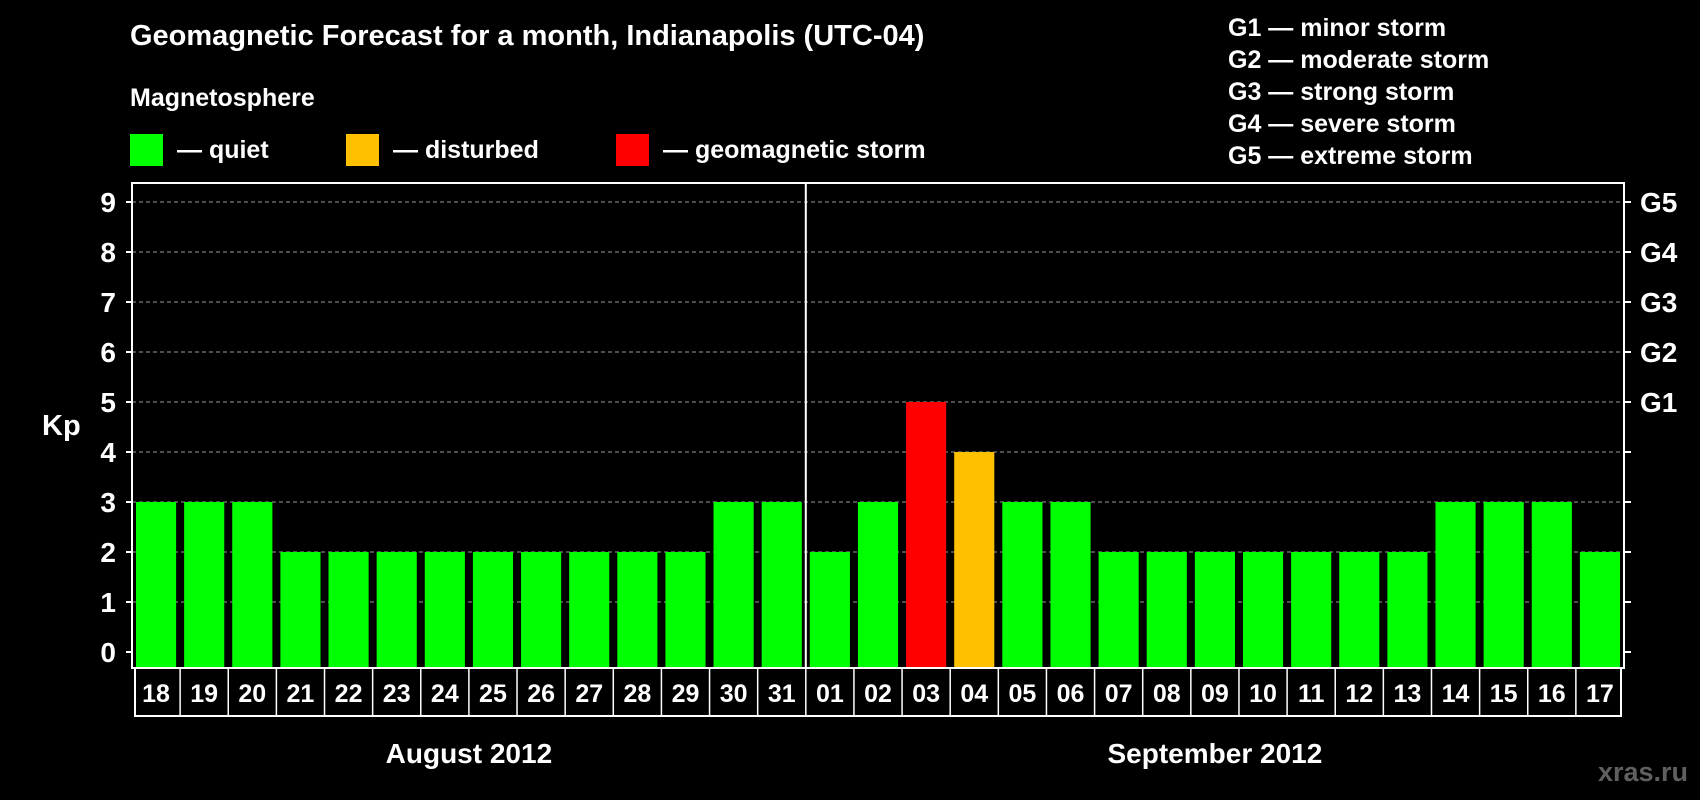 This screenshot has width=1700, height=800. Describe the element at coordinates (146, 150) in the screenshot. I see `quiet-swatch` at that location.